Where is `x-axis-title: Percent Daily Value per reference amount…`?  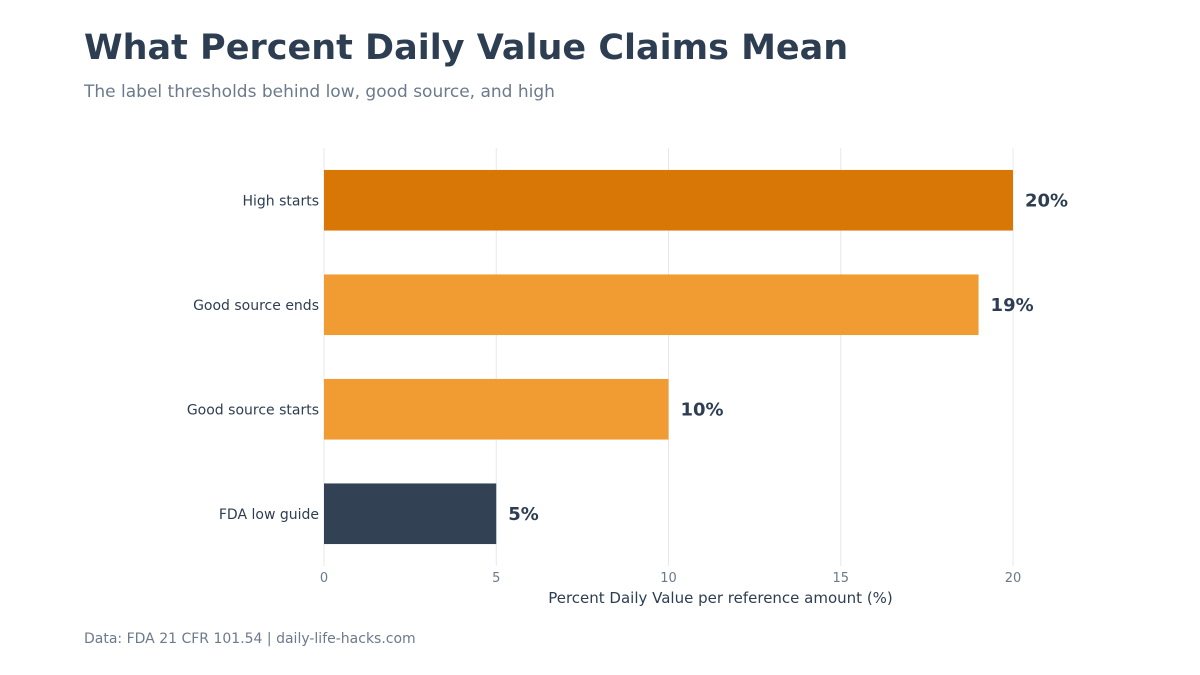 x-axis-title: Percent Daily Value per reference amount… is located at coordinates (720, 598).